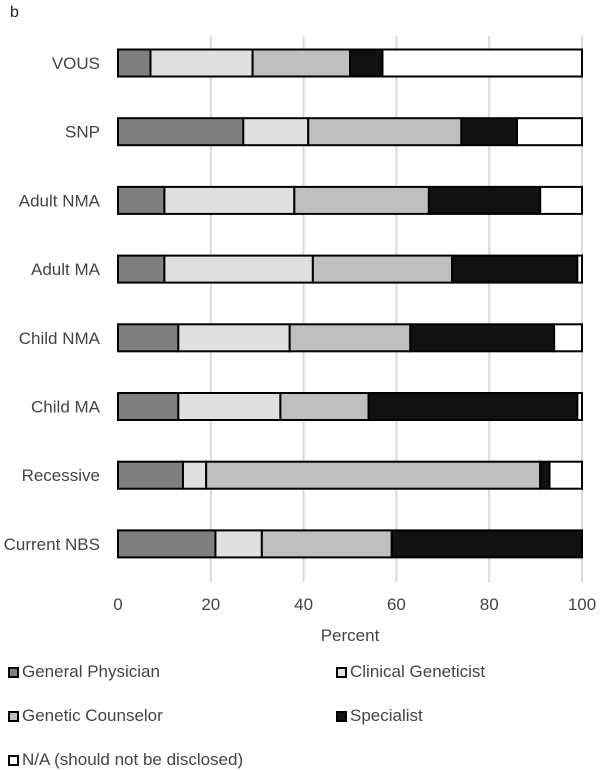 The image size is (605, 770). What do you see at coordinates (489, 604) in the screenshot?
I see `x-tick-label: 80` at bounding box center [489, 604].